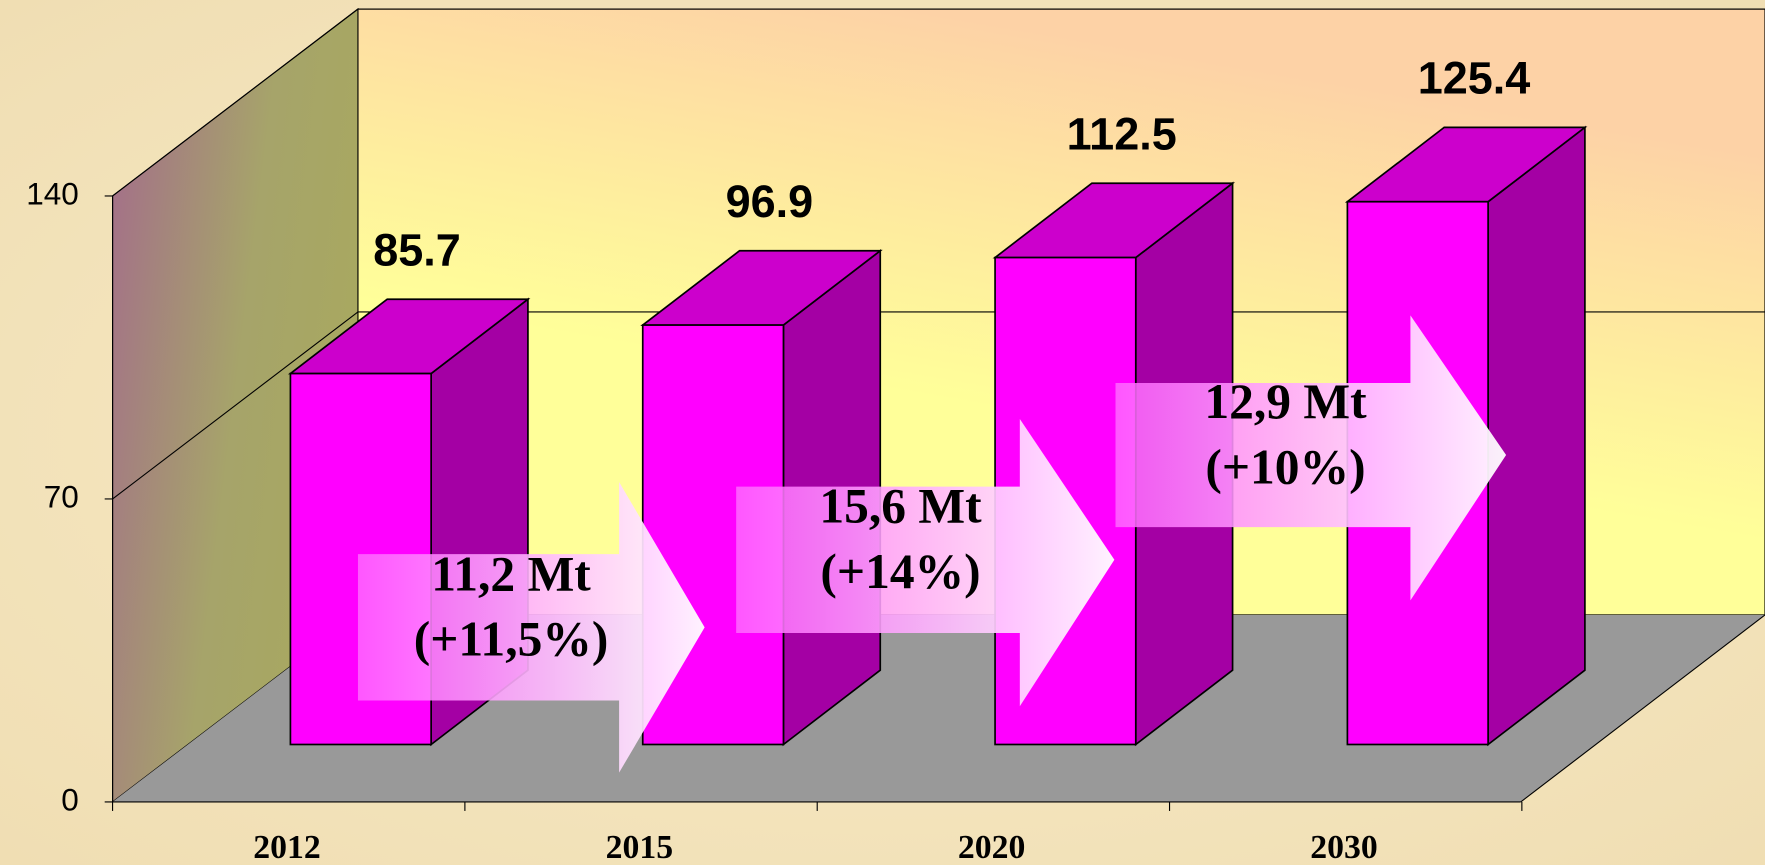  I want to click on annotation: (+11,5%), so click(511, 639).